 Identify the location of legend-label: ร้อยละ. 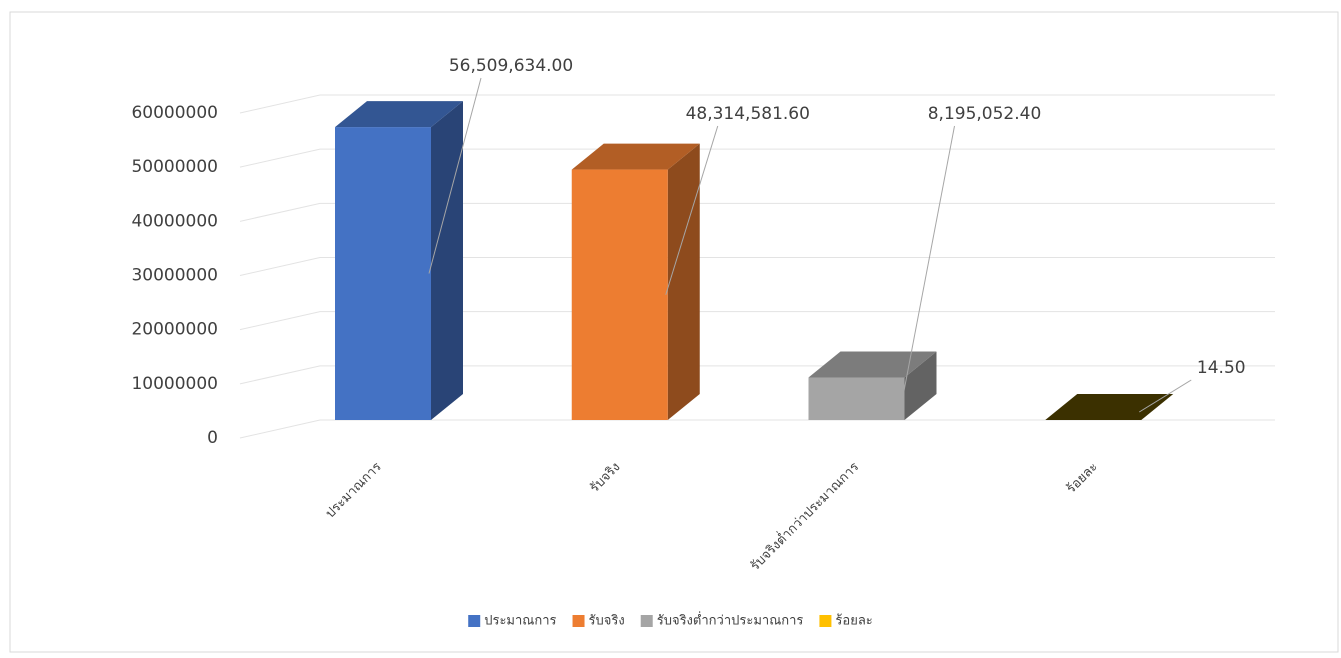
(853, 621).